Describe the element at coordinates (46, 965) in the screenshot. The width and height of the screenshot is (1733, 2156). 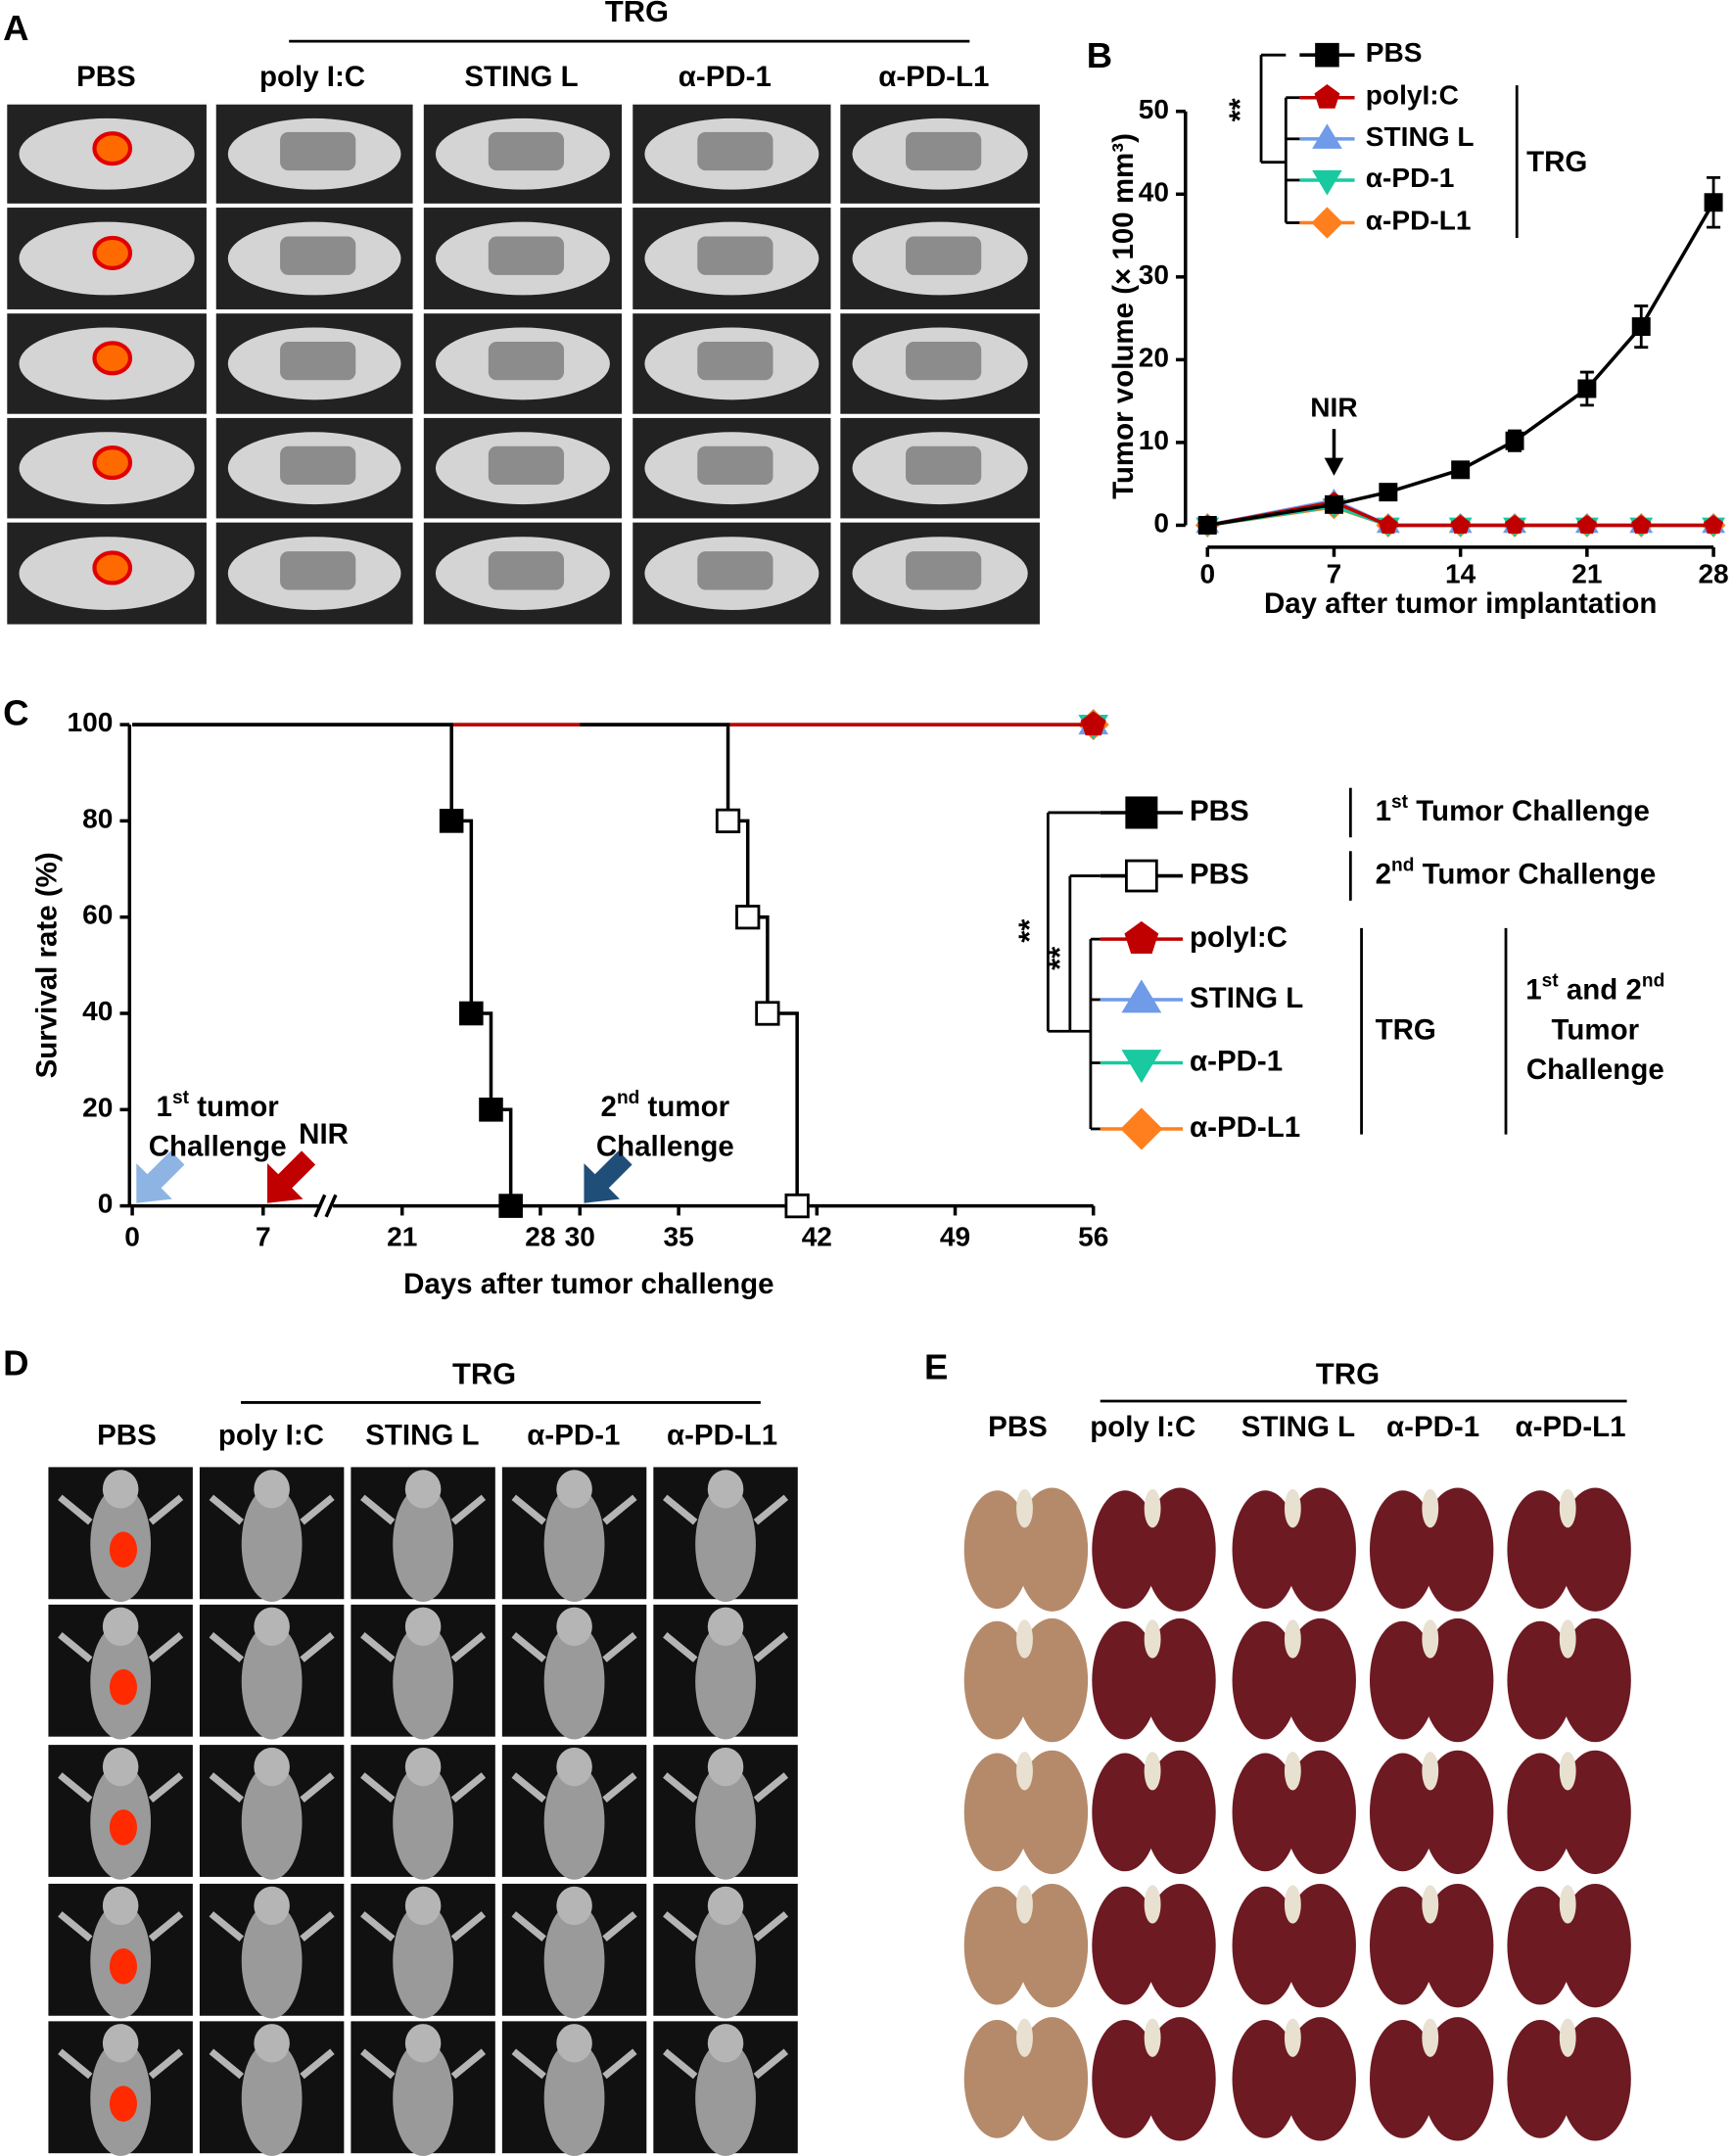
I see `y-axis-label: Survival rate (%)` at that location.